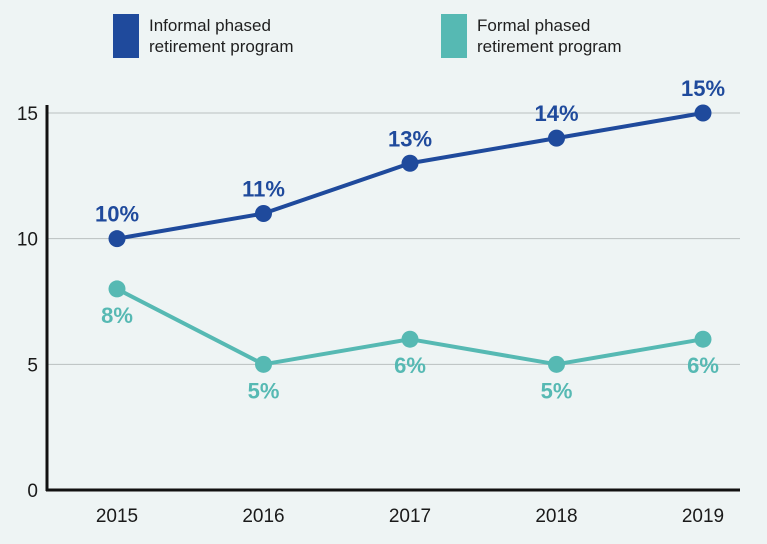  I want to click on legend-label-formal-line2: retirement program, so click(549, 46).